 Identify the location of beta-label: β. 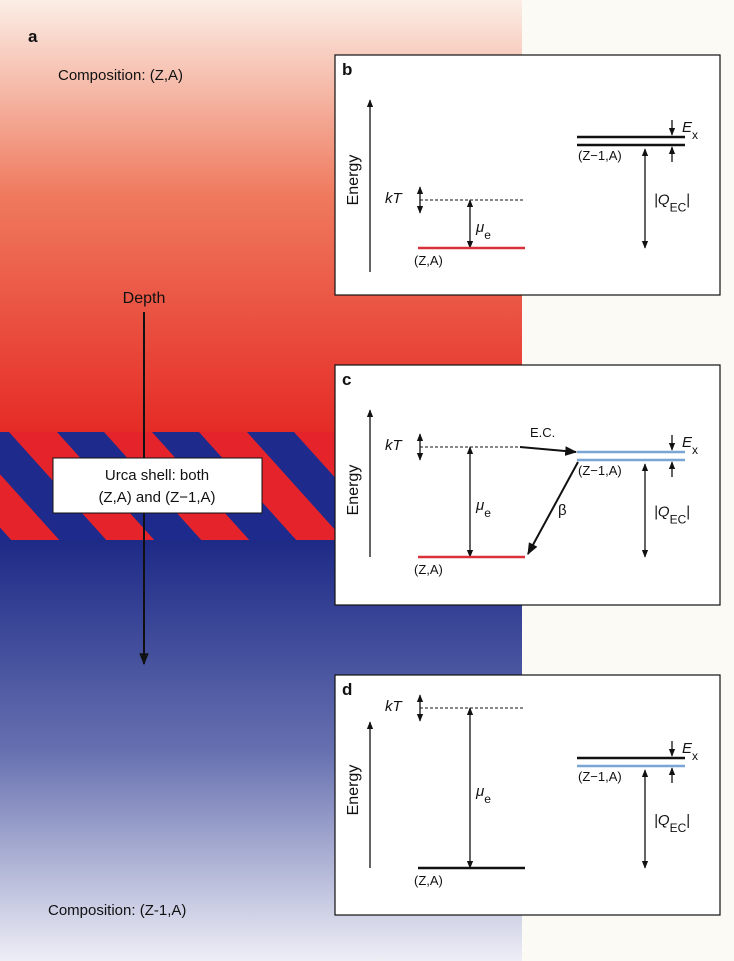
(562, 510).